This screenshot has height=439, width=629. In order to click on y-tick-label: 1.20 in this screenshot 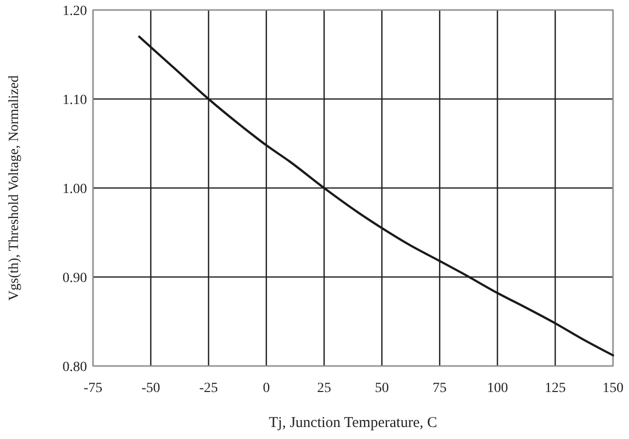, I will do `click(74, 11)`.